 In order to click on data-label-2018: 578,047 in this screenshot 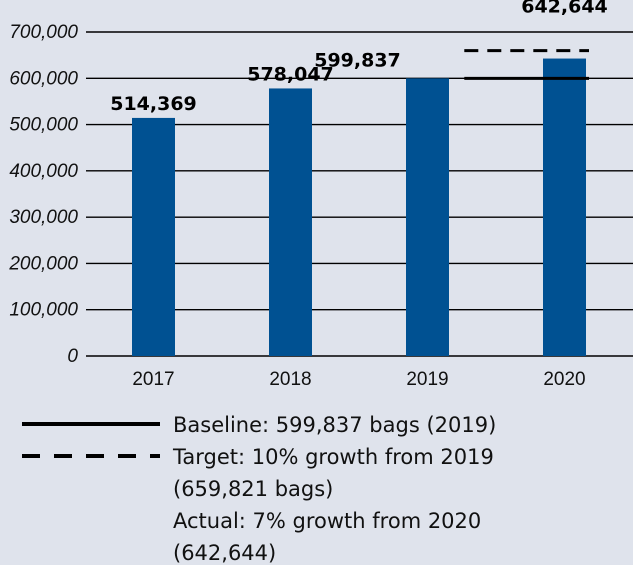, I will do `click(290, 74)`.